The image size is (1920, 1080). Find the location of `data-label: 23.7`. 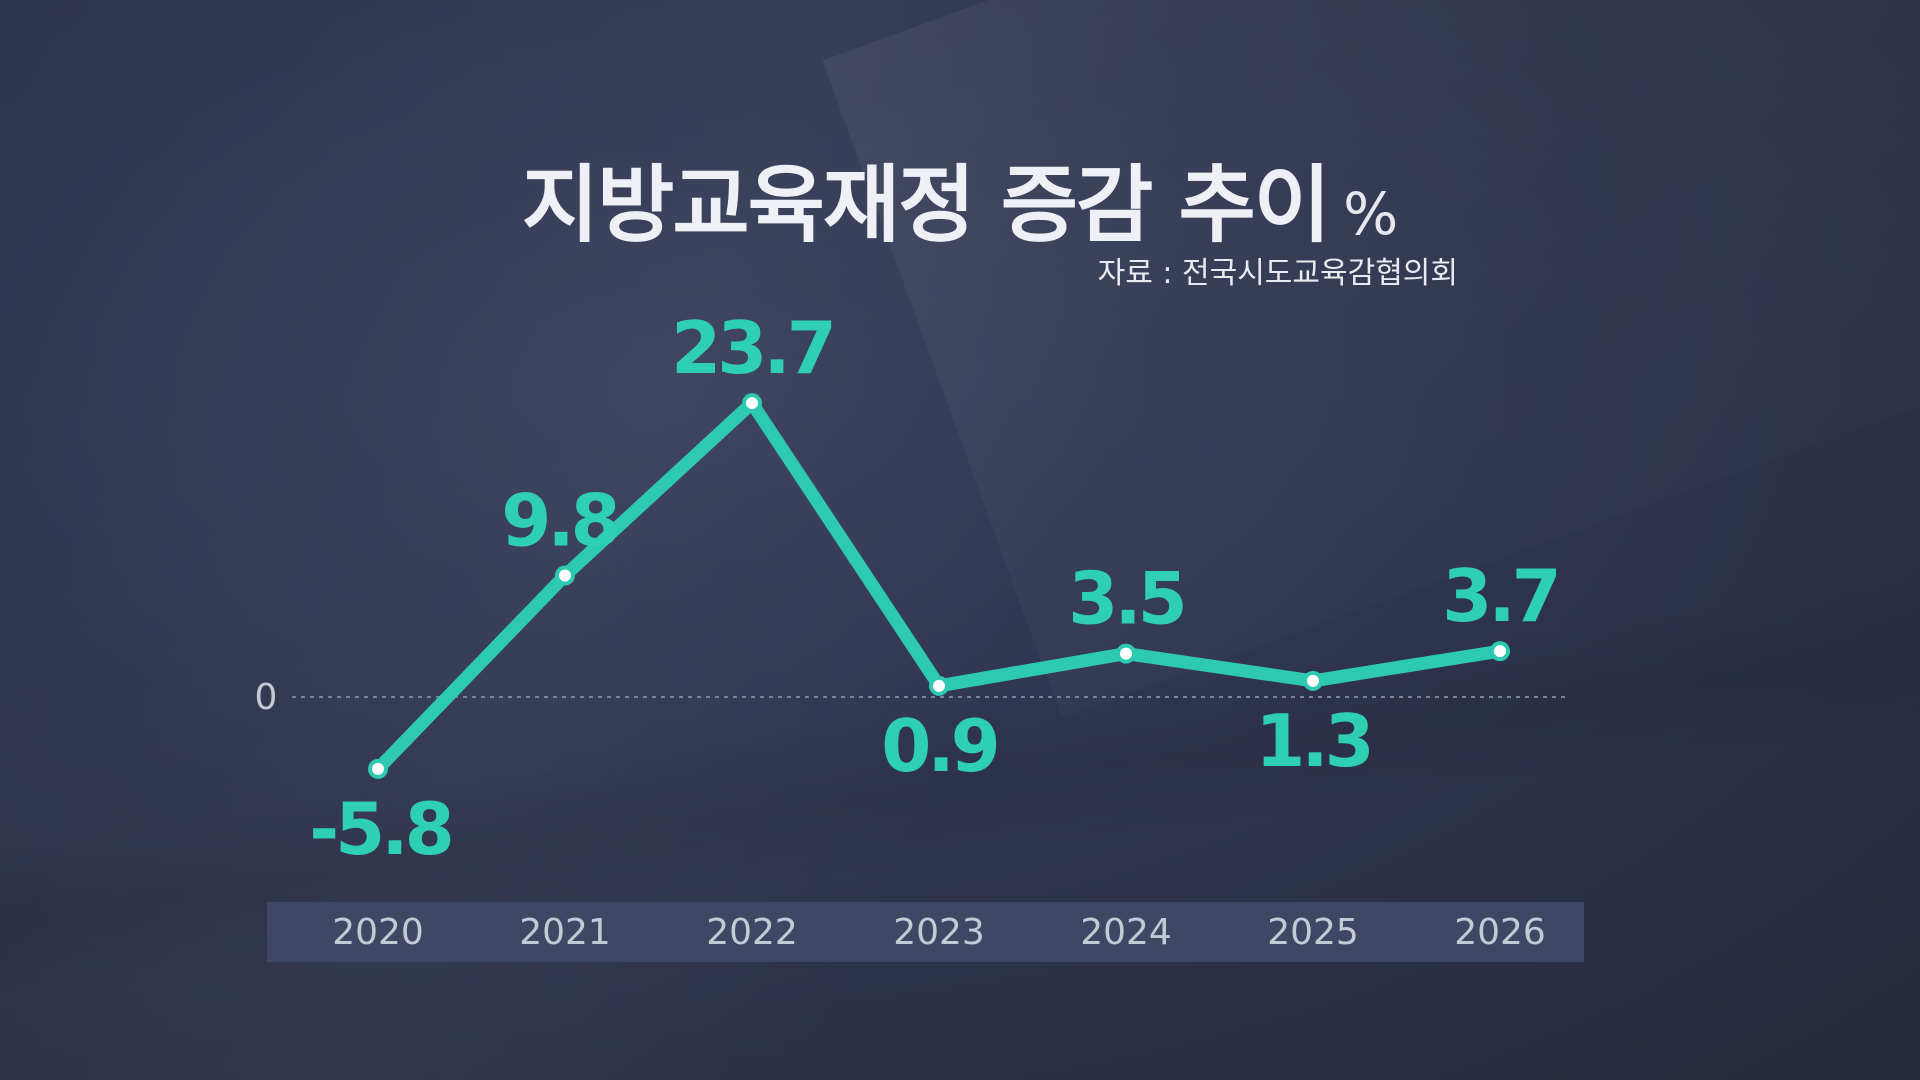

data-label: 23.7 is located at coordinates (752, 348).